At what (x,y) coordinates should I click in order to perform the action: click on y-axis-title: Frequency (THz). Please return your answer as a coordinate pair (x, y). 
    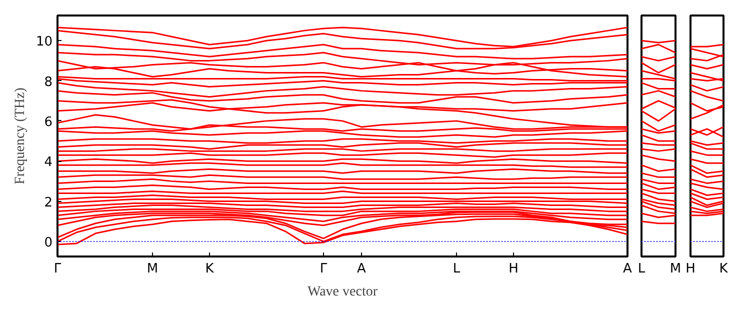
    Looking at the image, I should click on (20, 135).